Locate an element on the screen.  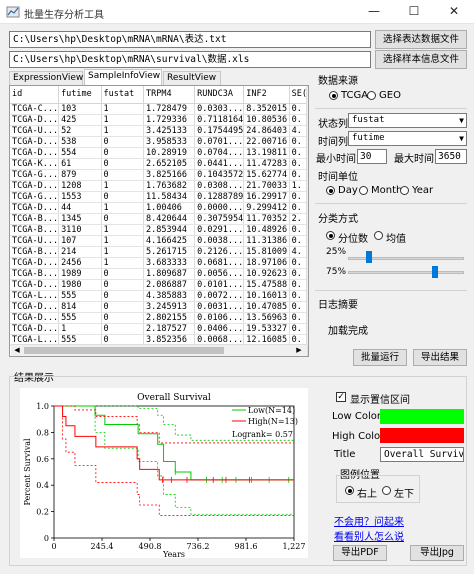
high-color-swatch is located at coordinates (422, 435).